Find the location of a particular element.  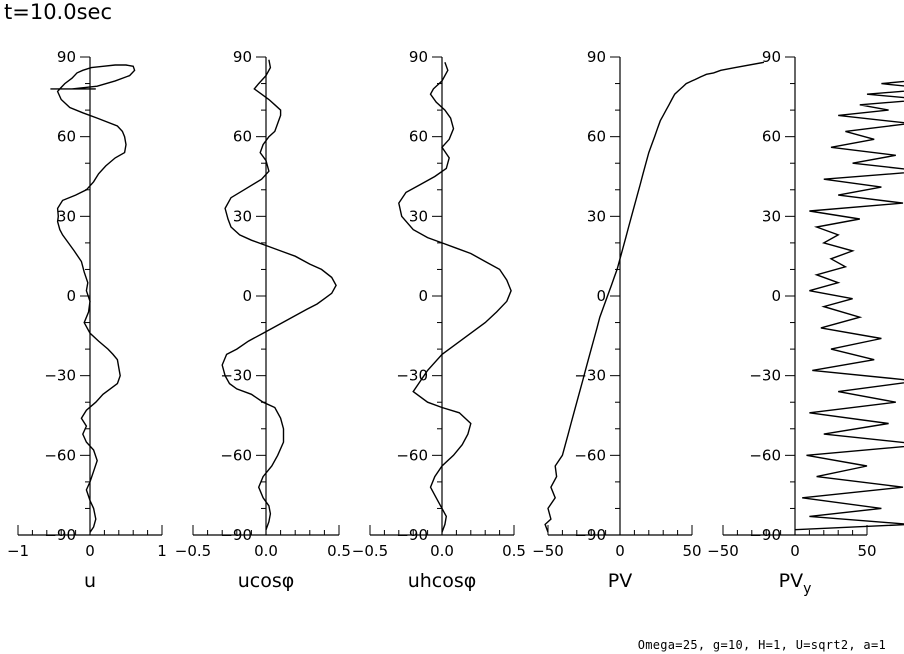

x-tick-label-u: −1 is located at coordinates (18, 551).